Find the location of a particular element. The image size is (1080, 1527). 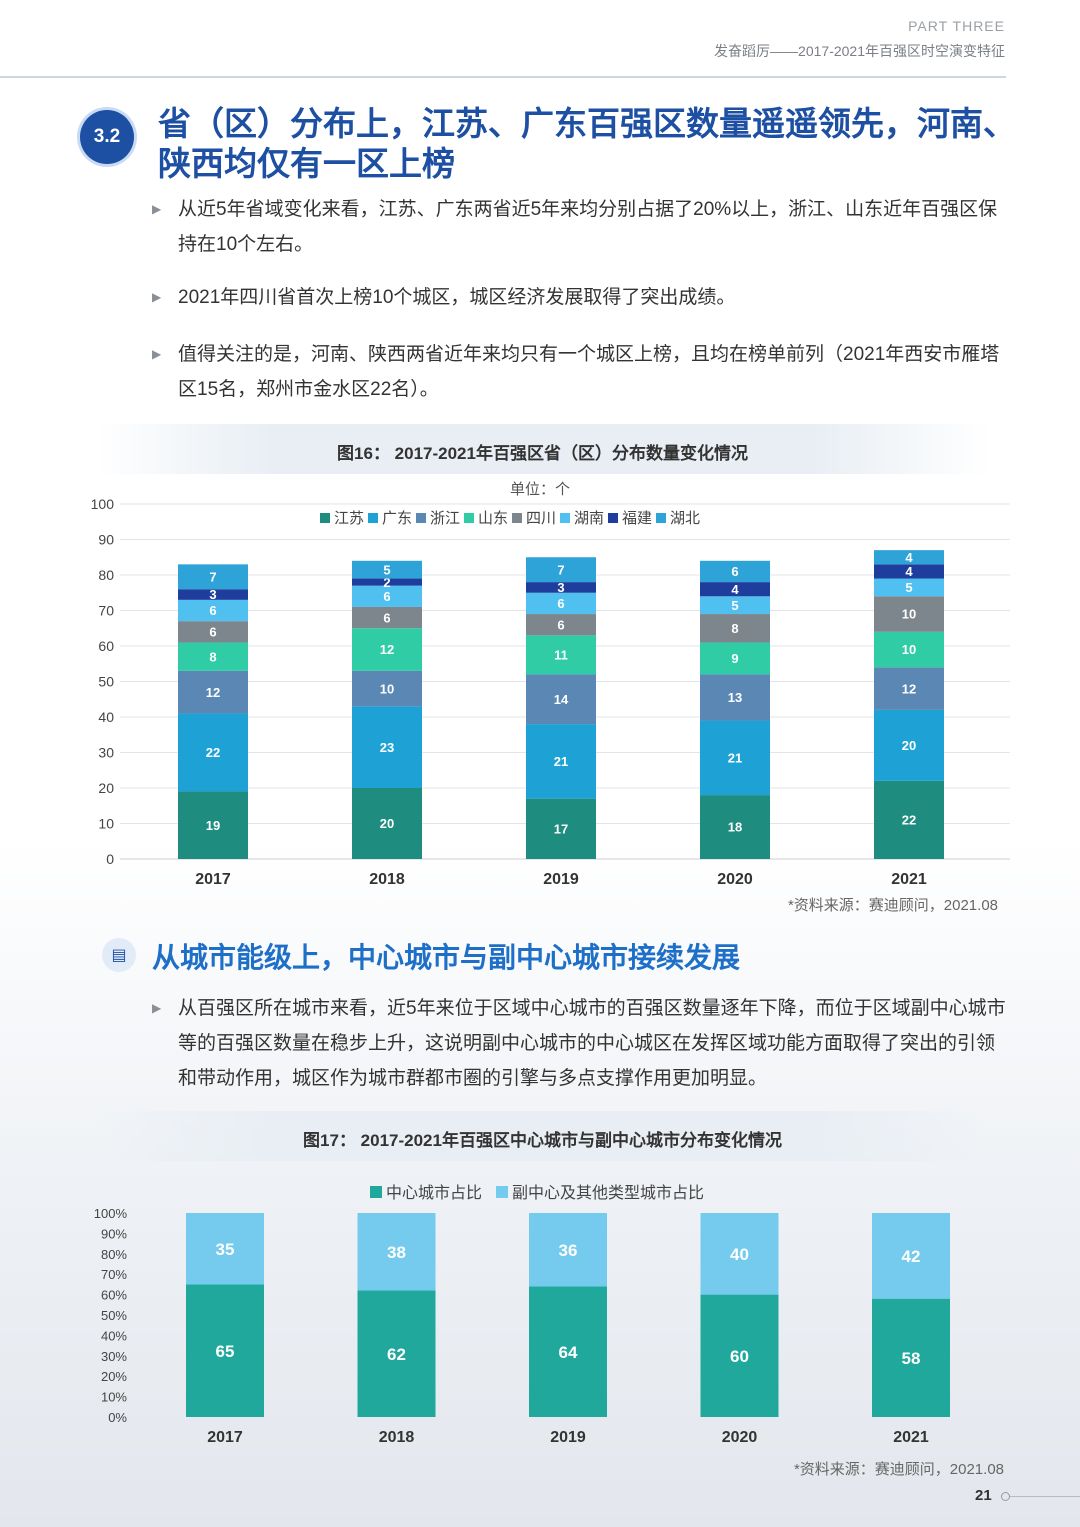

figure16-source: *资料来源：赛迪顾问，2021.08 is located at coordinates (892, 905).